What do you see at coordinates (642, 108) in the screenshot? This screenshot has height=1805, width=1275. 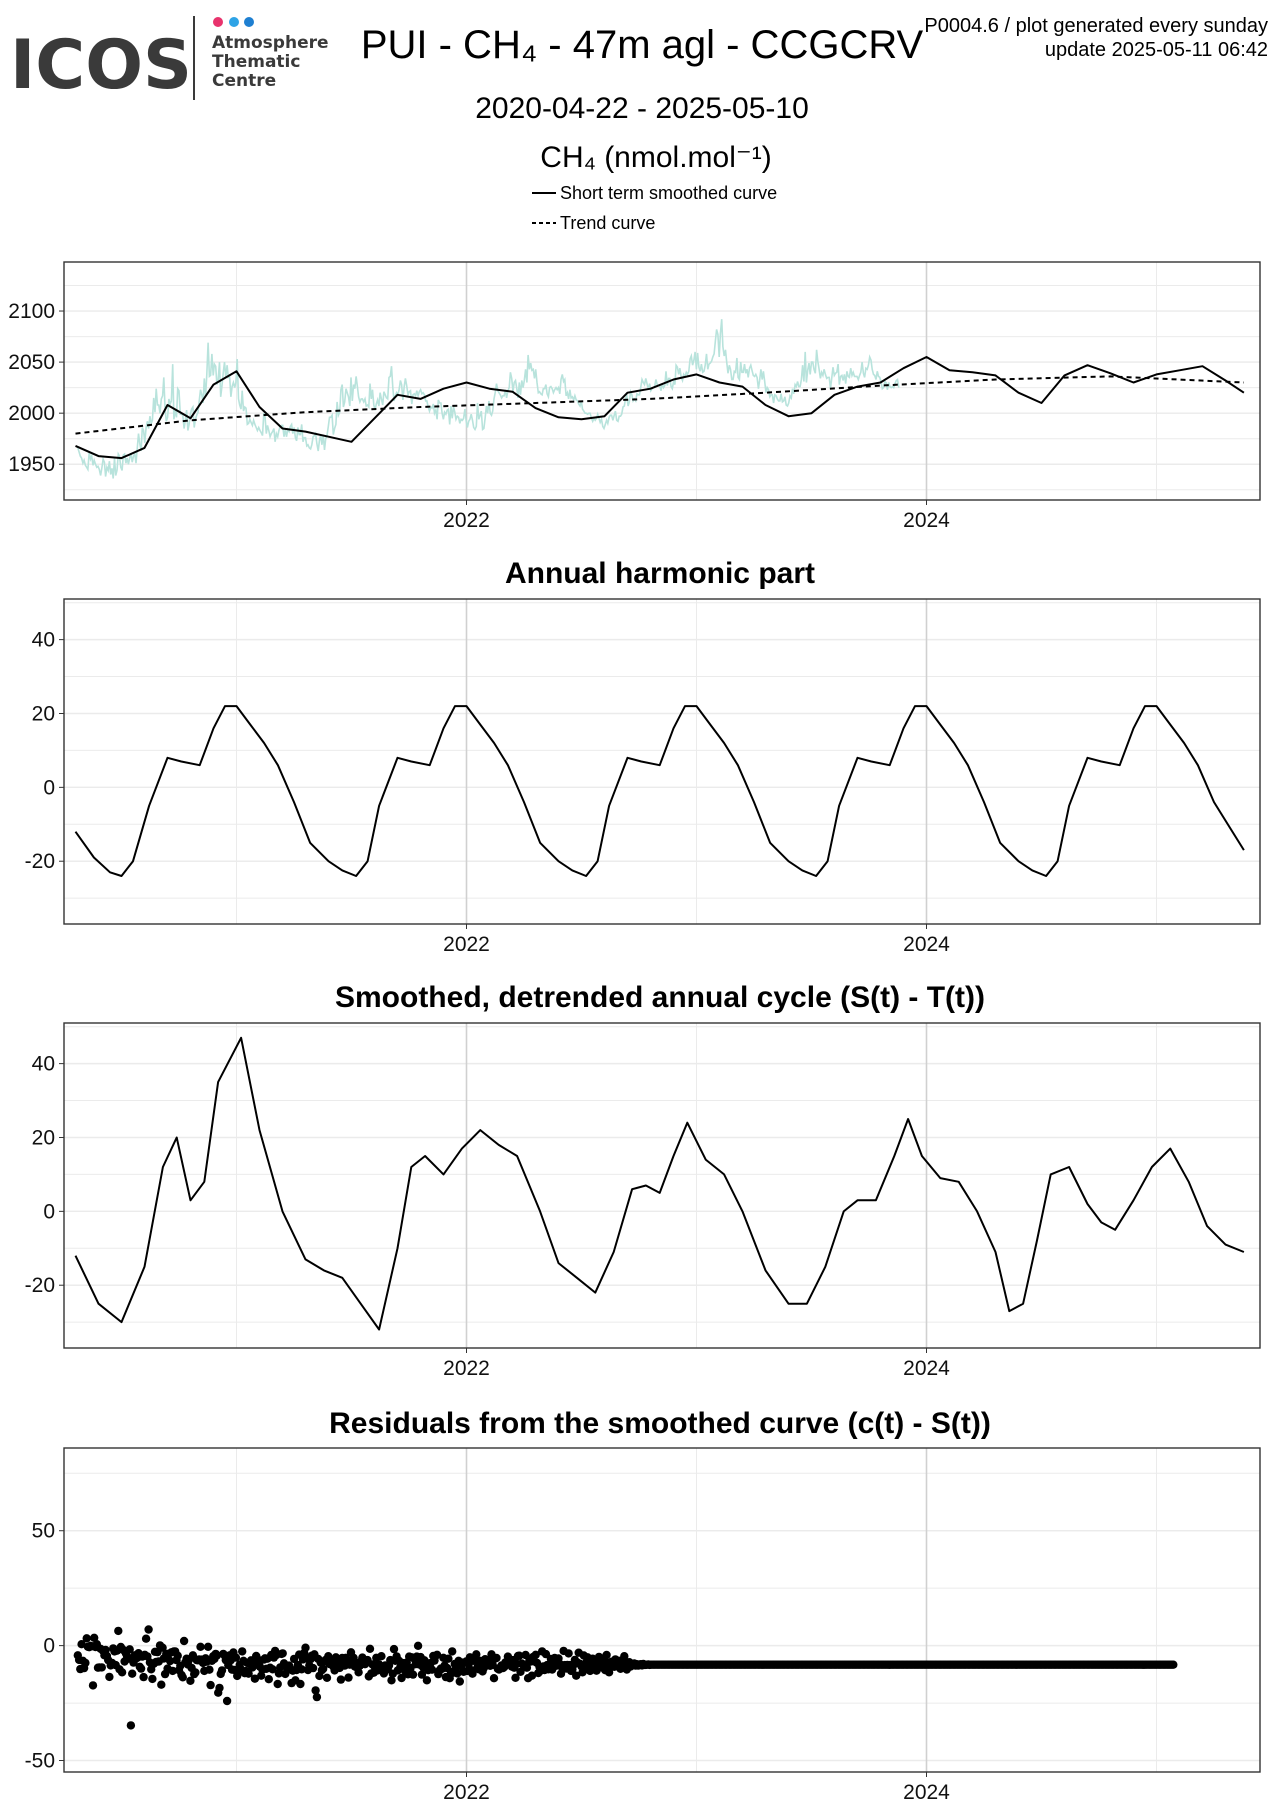 I see `date-range-subtitle: 2020-04-22 - 2025-05-10` at bounding box center [642, 108].